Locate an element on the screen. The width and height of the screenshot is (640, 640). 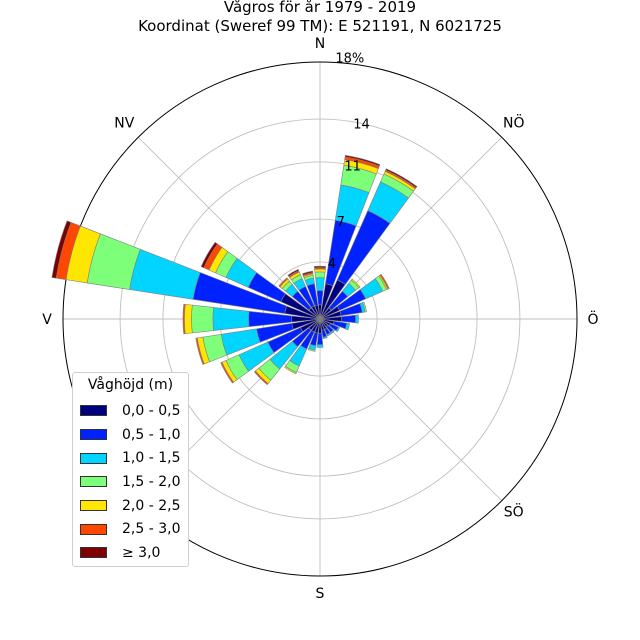
legend-item: 1,0 - 1,5 is located at coordinates (130, 458).